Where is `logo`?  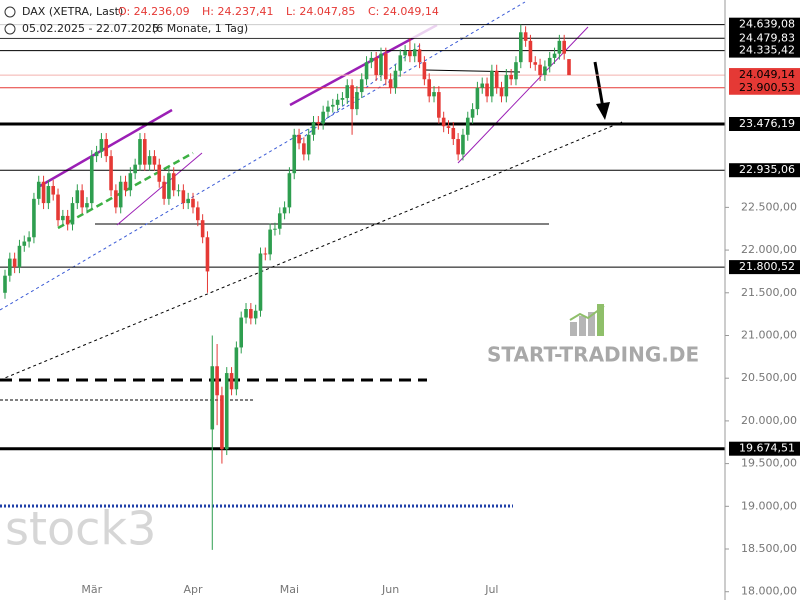
logo is located at coordinates (587, 320).